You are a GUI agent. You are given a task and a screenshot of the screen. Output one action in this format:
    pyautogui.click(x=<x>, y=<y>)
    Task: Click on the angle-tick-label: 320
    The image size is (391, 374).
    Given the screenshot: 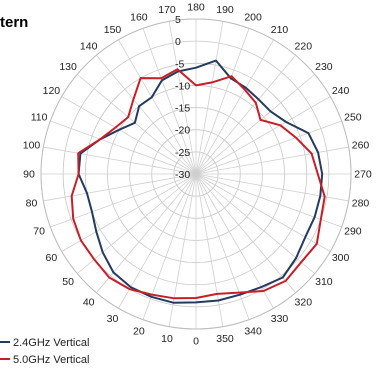 What is the action you would take?
    pyautogui.click(x=304, y=302)
    